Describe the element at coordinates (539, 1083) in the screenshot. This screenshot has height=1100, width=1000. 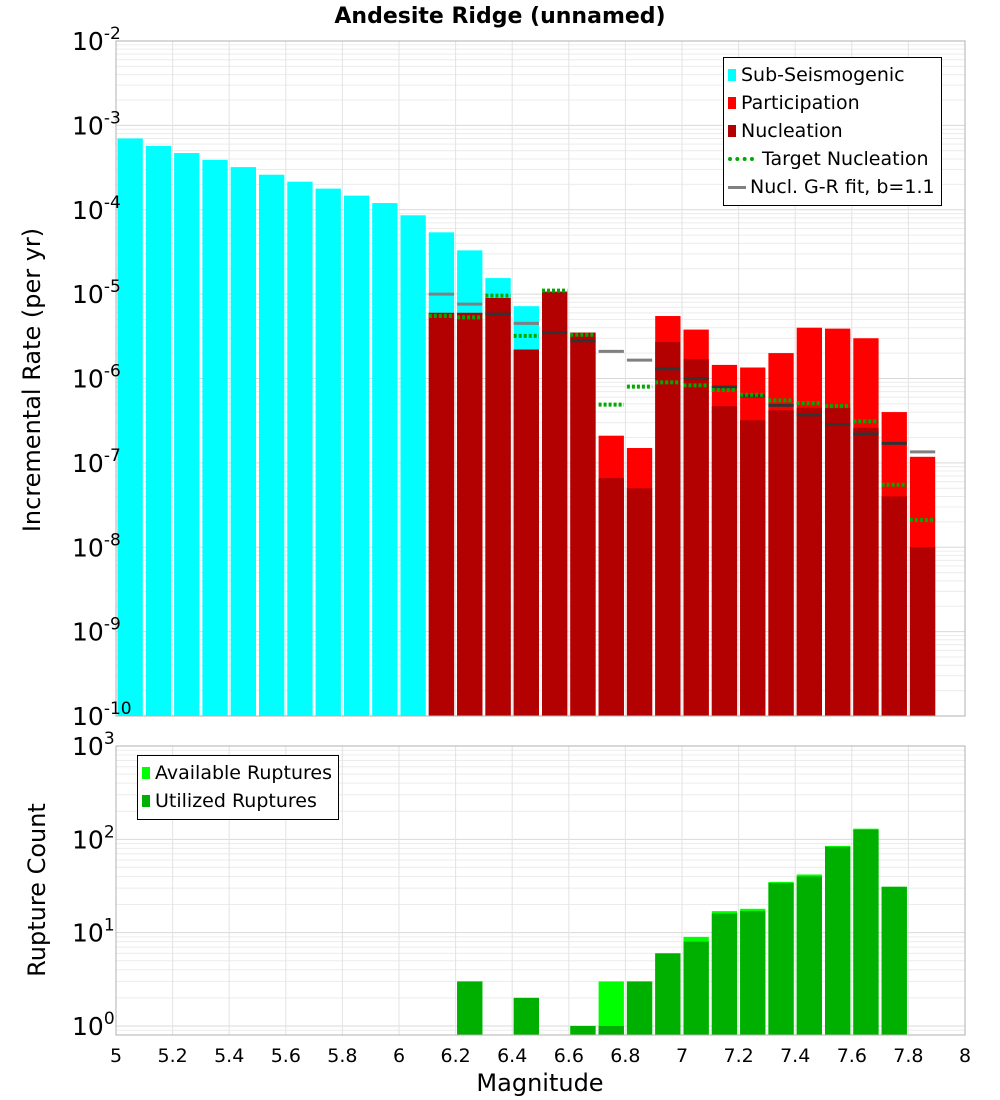
I see `x-axis-label: Magnitude` at that location.